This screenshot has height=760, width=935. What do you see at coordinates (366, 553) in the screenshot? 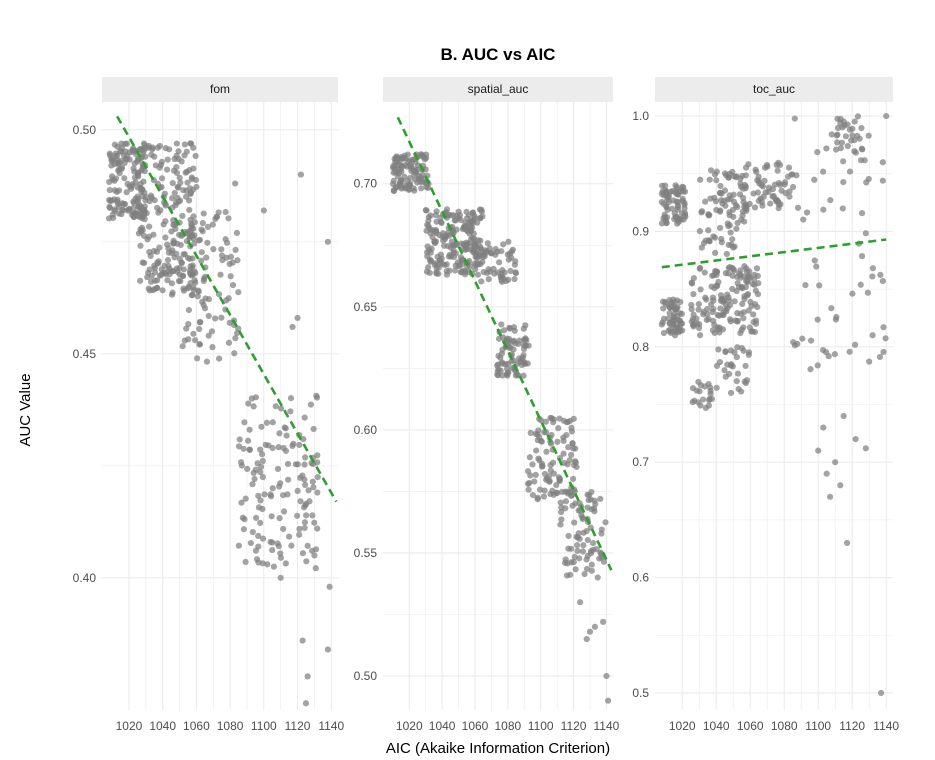
I see `y-tick-label: 0.55` at bounding box center [366, 553].